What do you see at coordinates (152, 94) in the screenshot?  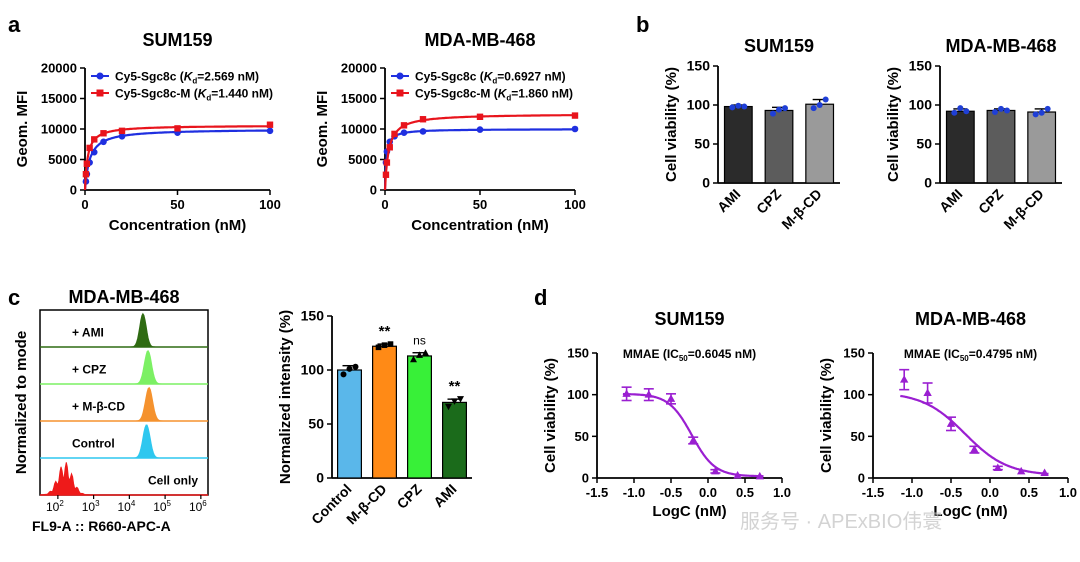 I see `legend-series-name: Cy5-Sgc8c-M` at bounding box center [152, 94].